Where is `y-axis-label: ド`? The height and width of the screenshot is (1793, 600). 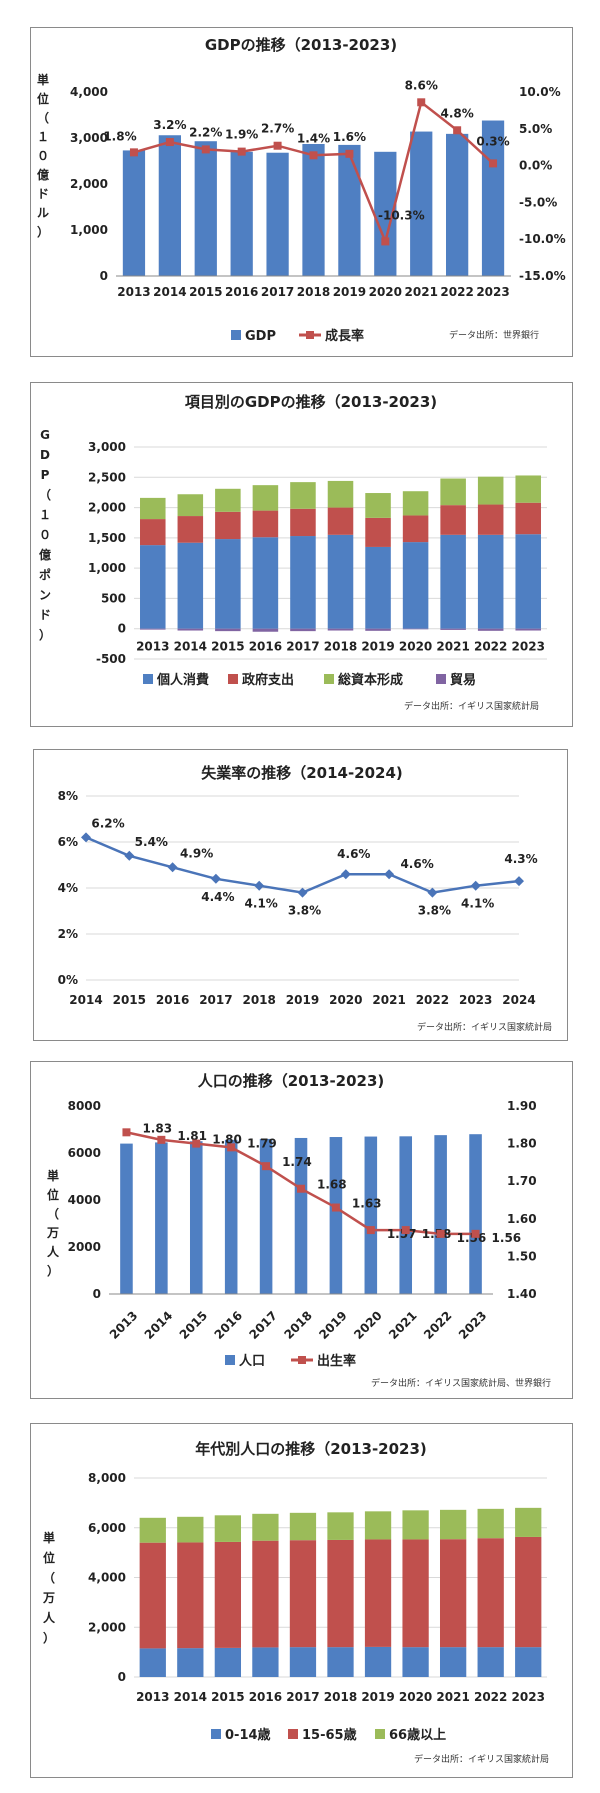 y-axis-label: ド is located at coordinates (43, 194).